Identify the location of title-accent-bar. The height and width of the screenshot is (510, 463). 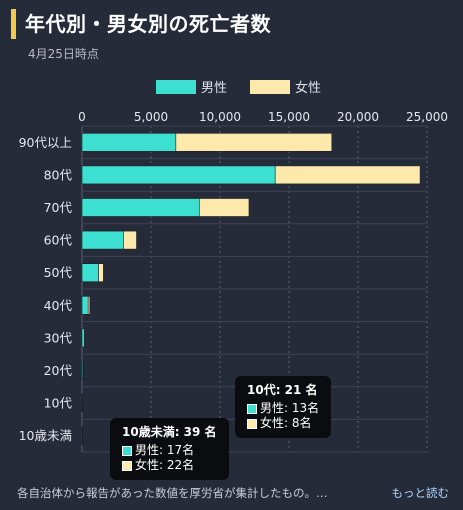
(13, 24).